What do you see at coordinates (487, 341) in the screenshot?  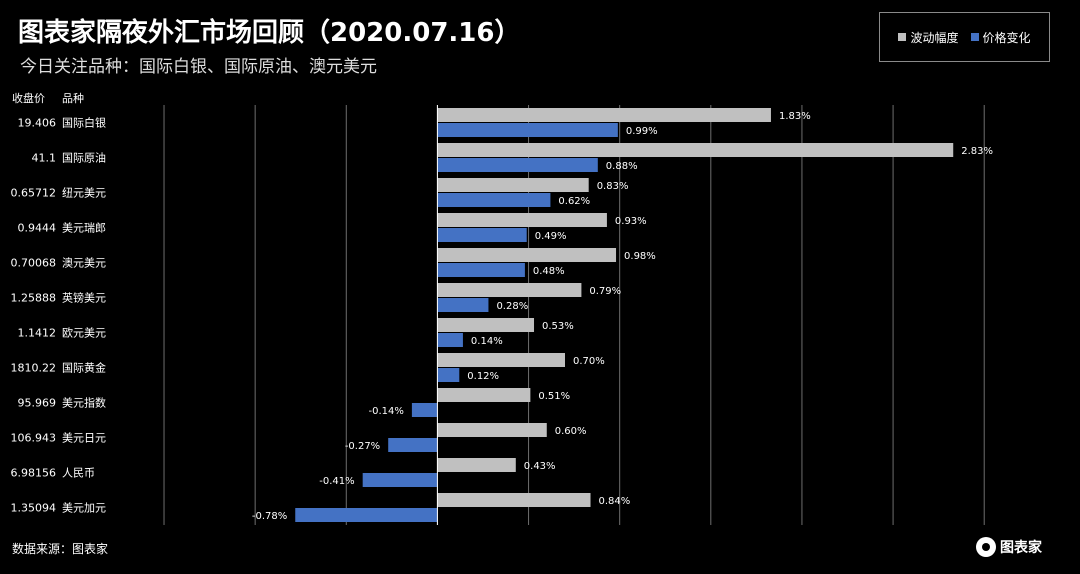 I see `change-bar-label: 0.14%` at bounding box center [487, 341].